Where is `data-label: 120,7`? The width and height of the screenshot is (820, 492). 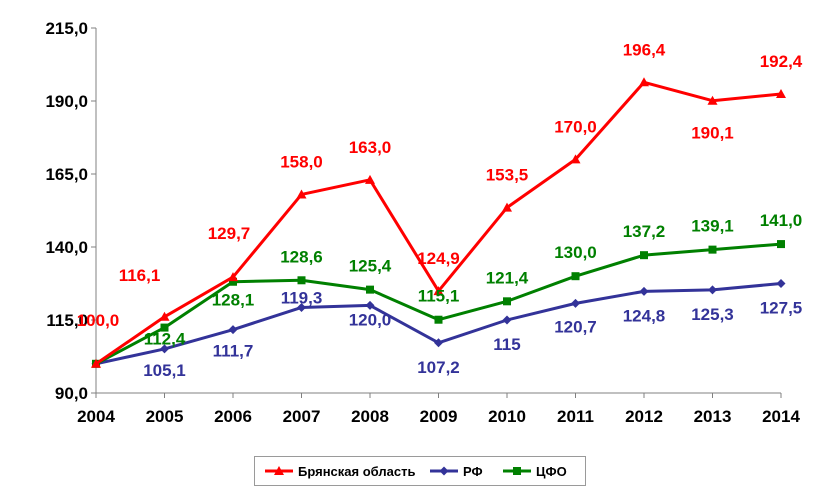 data-label: 120,7 is located at coordinates (575, 326).